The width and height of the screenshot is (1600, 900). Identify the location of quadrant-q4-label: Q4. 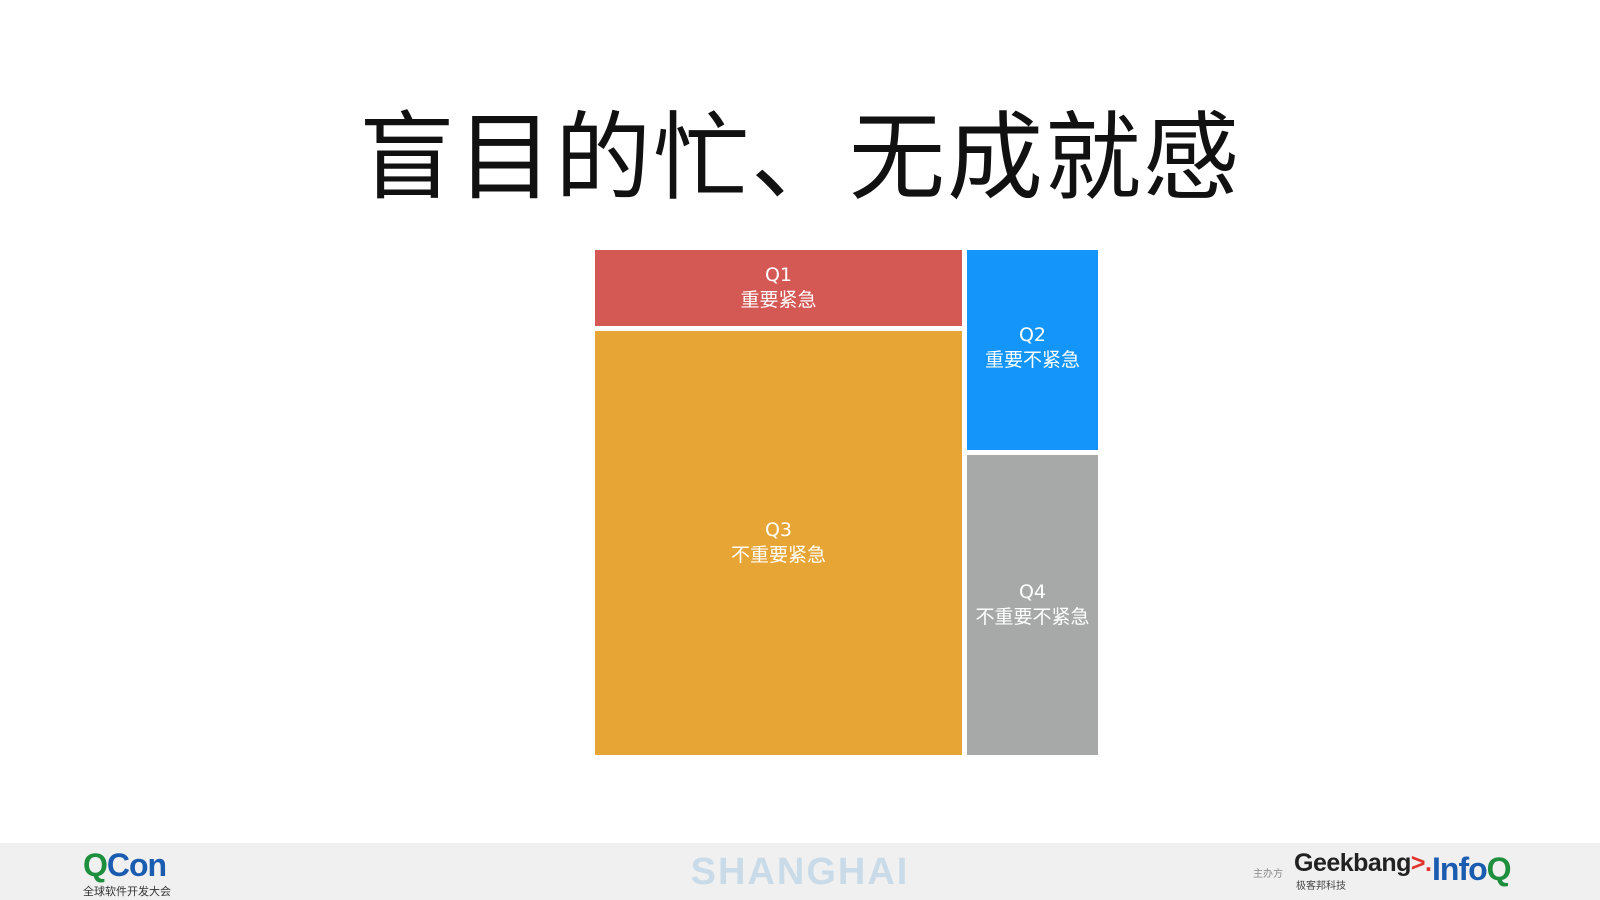
(1032, 592).